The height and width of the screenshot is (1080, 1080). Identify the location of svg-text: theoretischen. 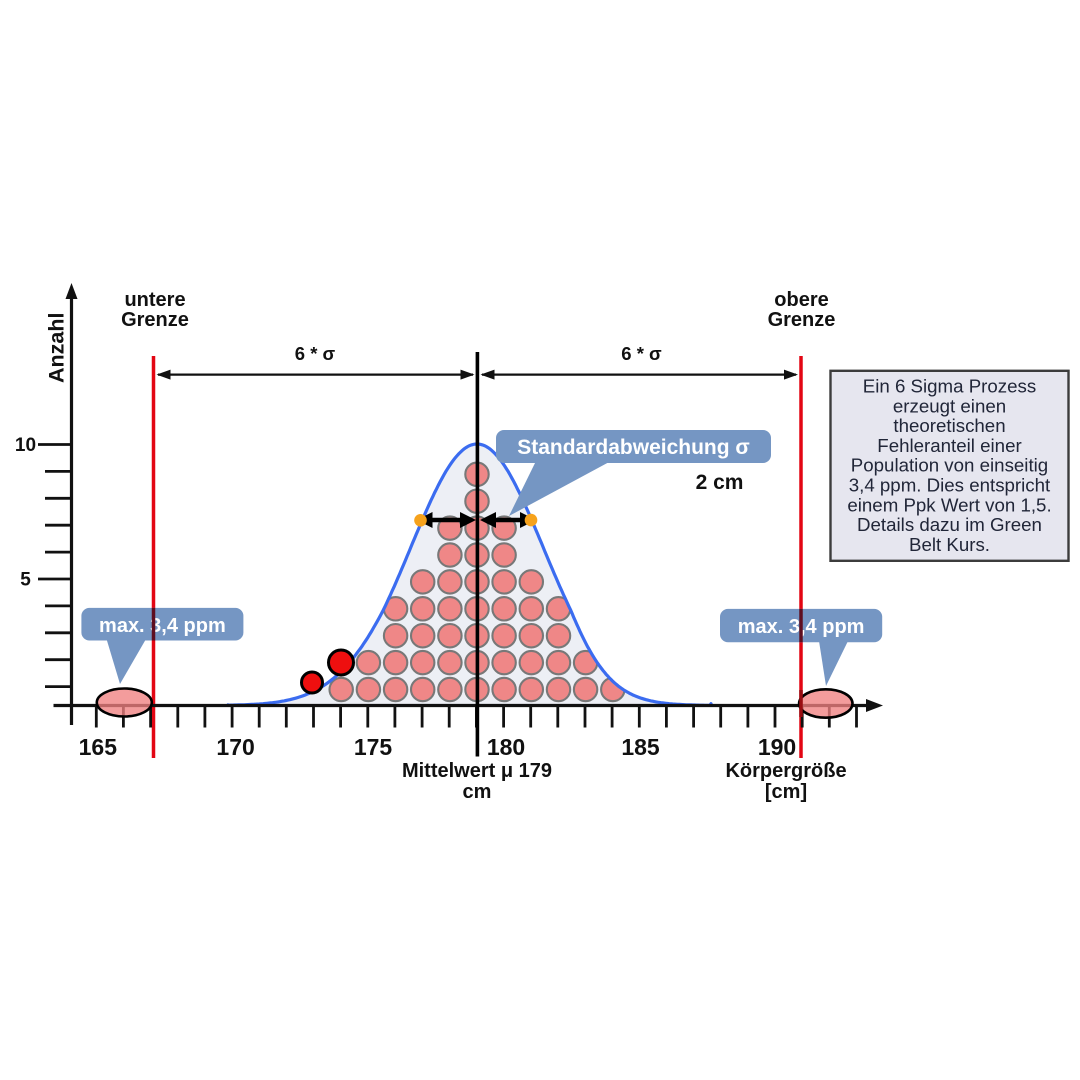
(949, 425).